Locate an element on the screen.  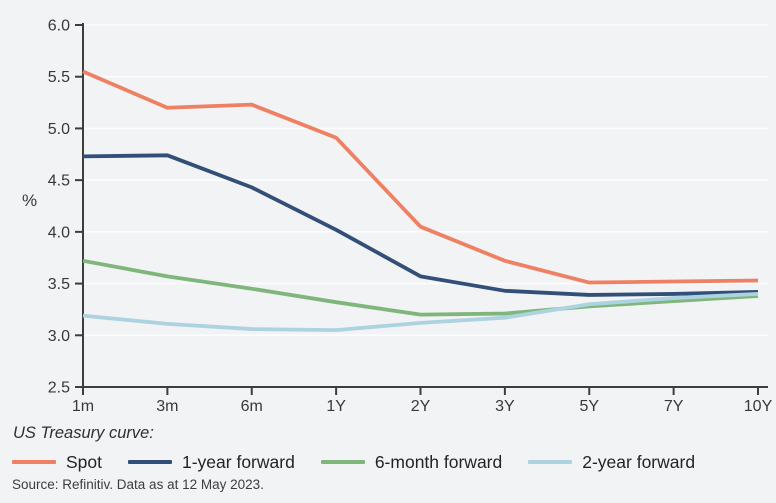
legend-swatch-1-year-forward is located at coordinates (150, 462).